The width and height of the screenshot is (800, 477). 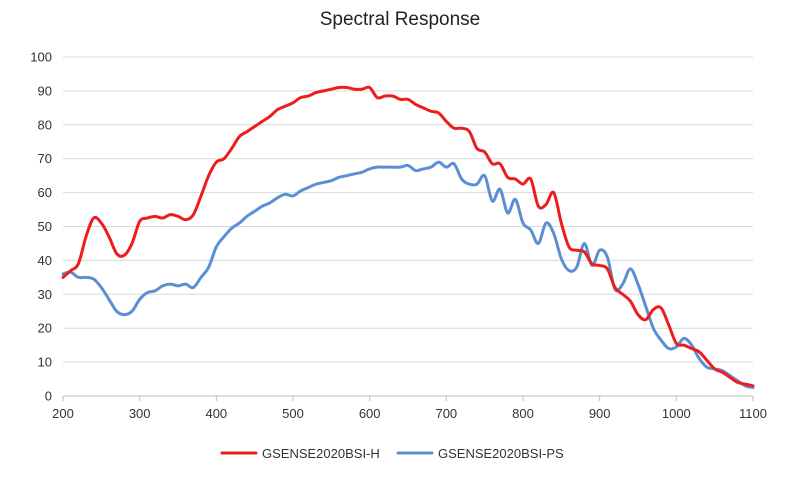 What do you see at coordinates (293, 413) in the screenshot?
I see `x-tick-label: 500` at bounding box center [293, 413].